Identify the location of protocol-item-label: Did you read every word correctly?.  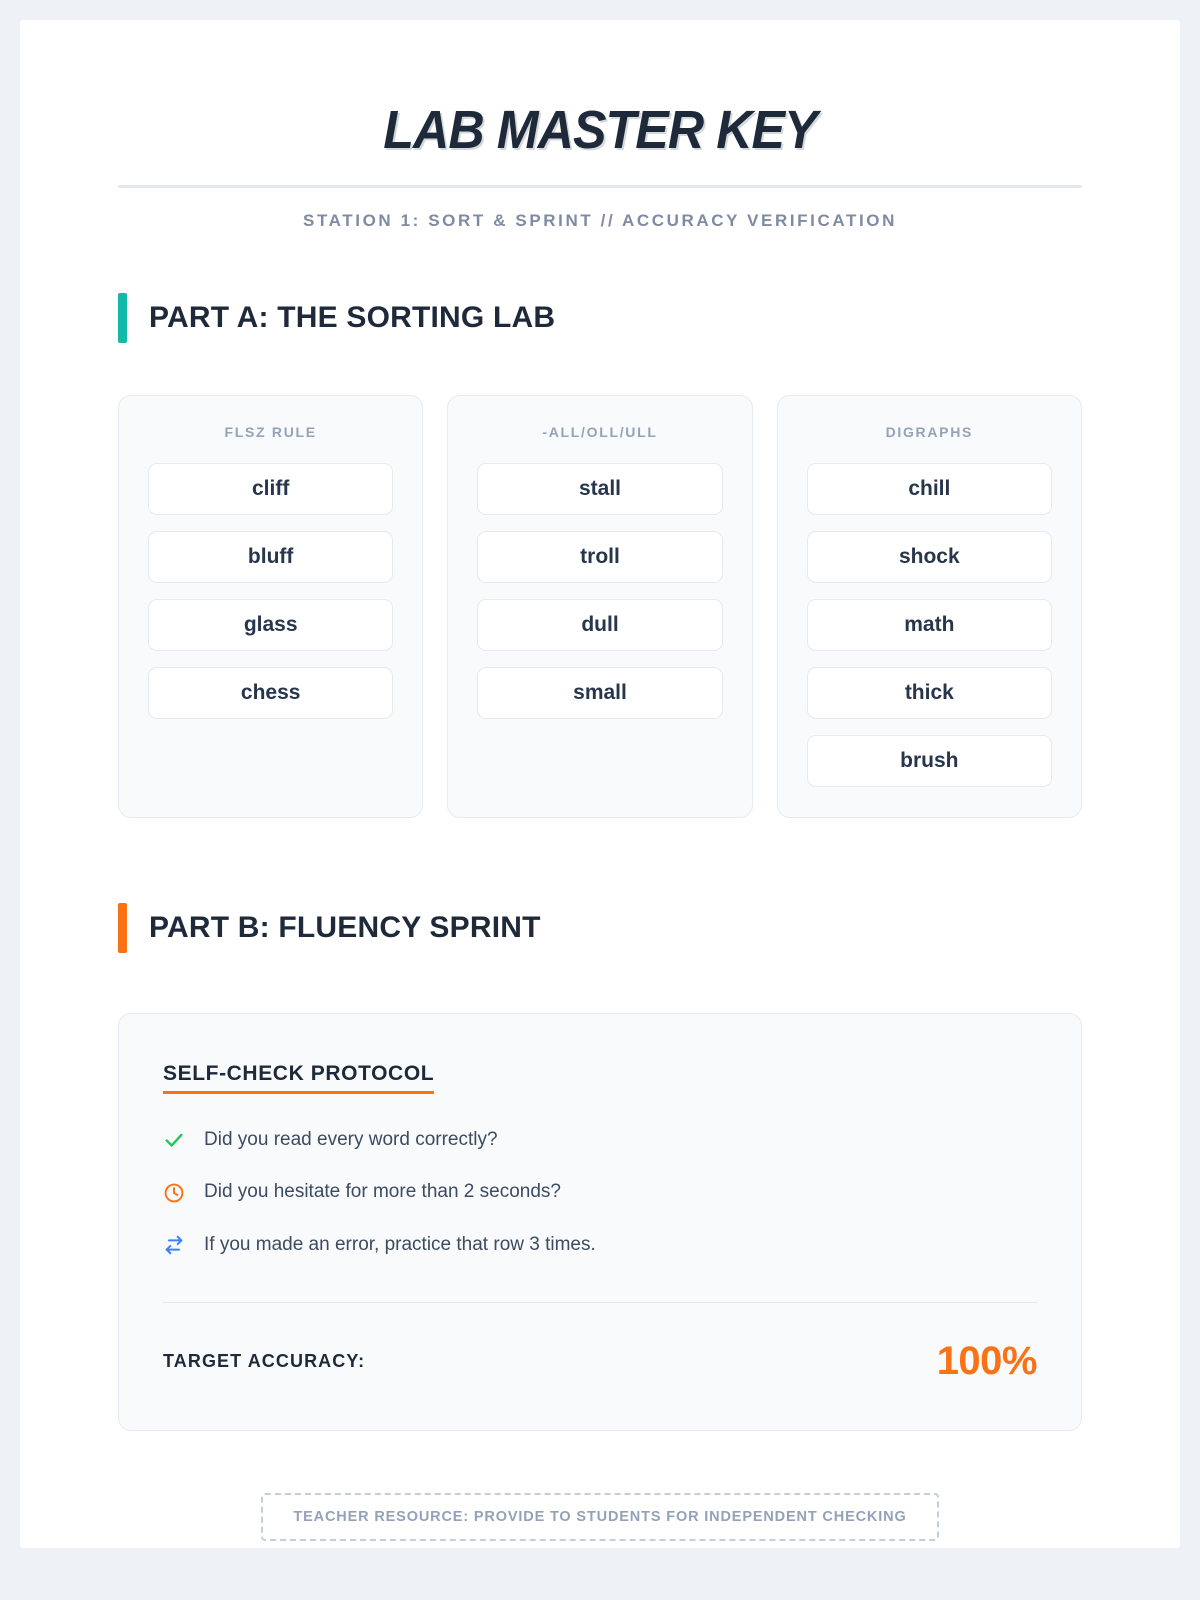
(351, 1139).